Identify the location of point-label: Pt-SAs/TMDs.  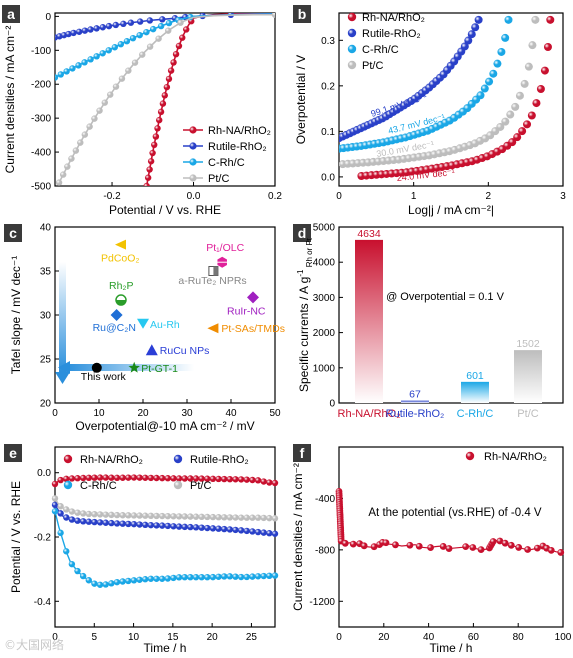
(253, 329).